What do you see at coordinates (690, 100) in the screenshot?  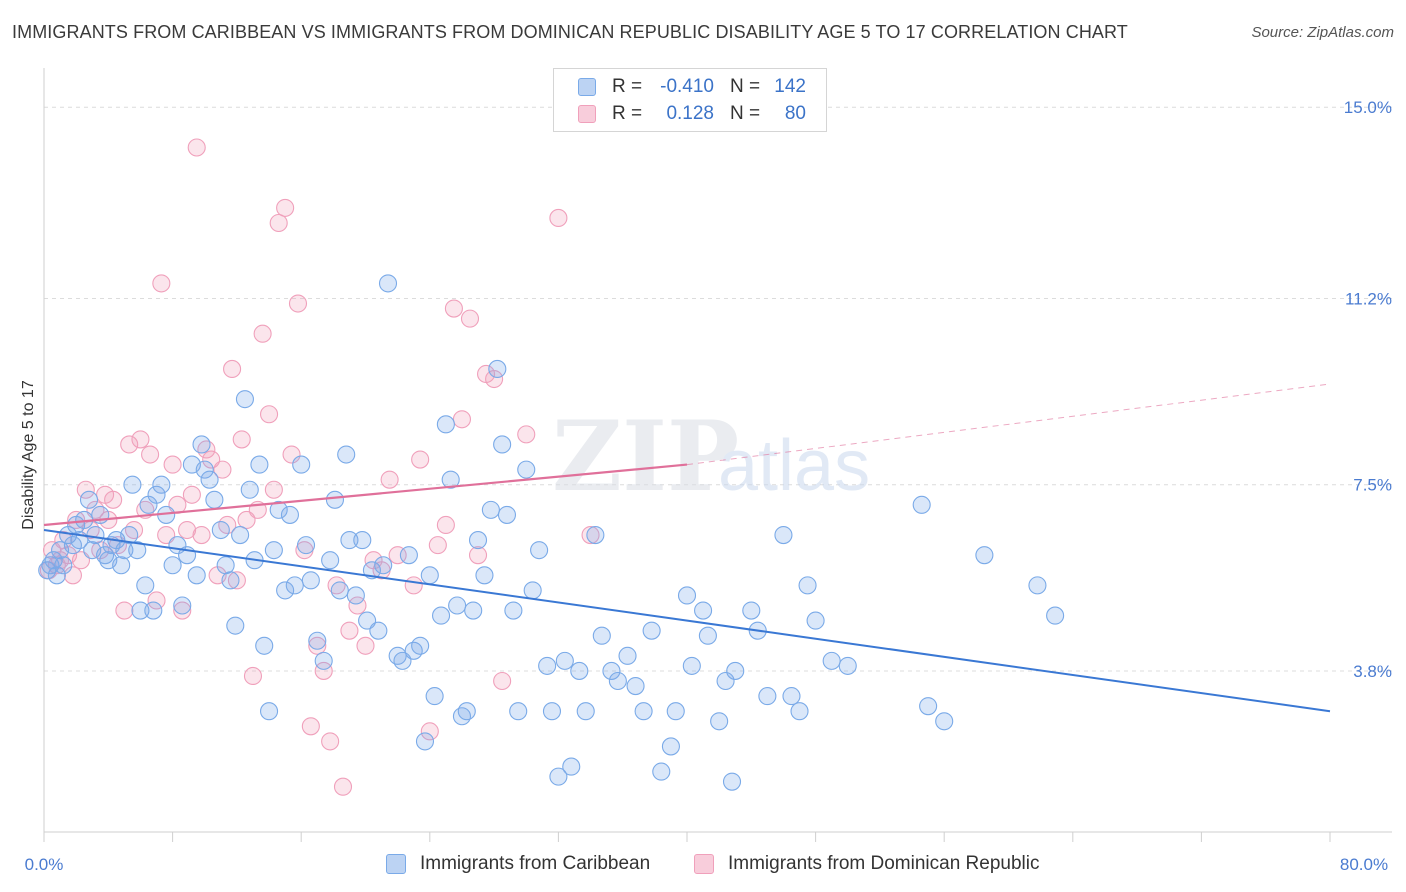 I see `correlation-legend: R = -0.410 N = 142 R = 0.128 N = 80` at bounding box center [690, 100].